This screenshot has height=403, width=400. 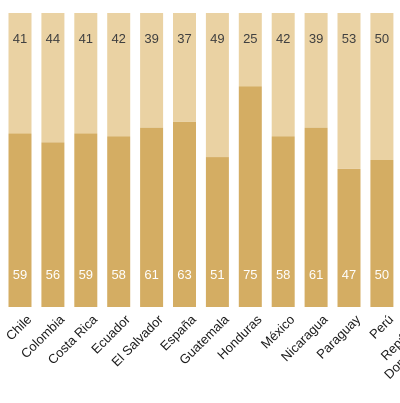 What do you see at coordinates (316, 274) in the screenshot?
I see `data-label-lower-9: 61` at bounding box center [316, 274].